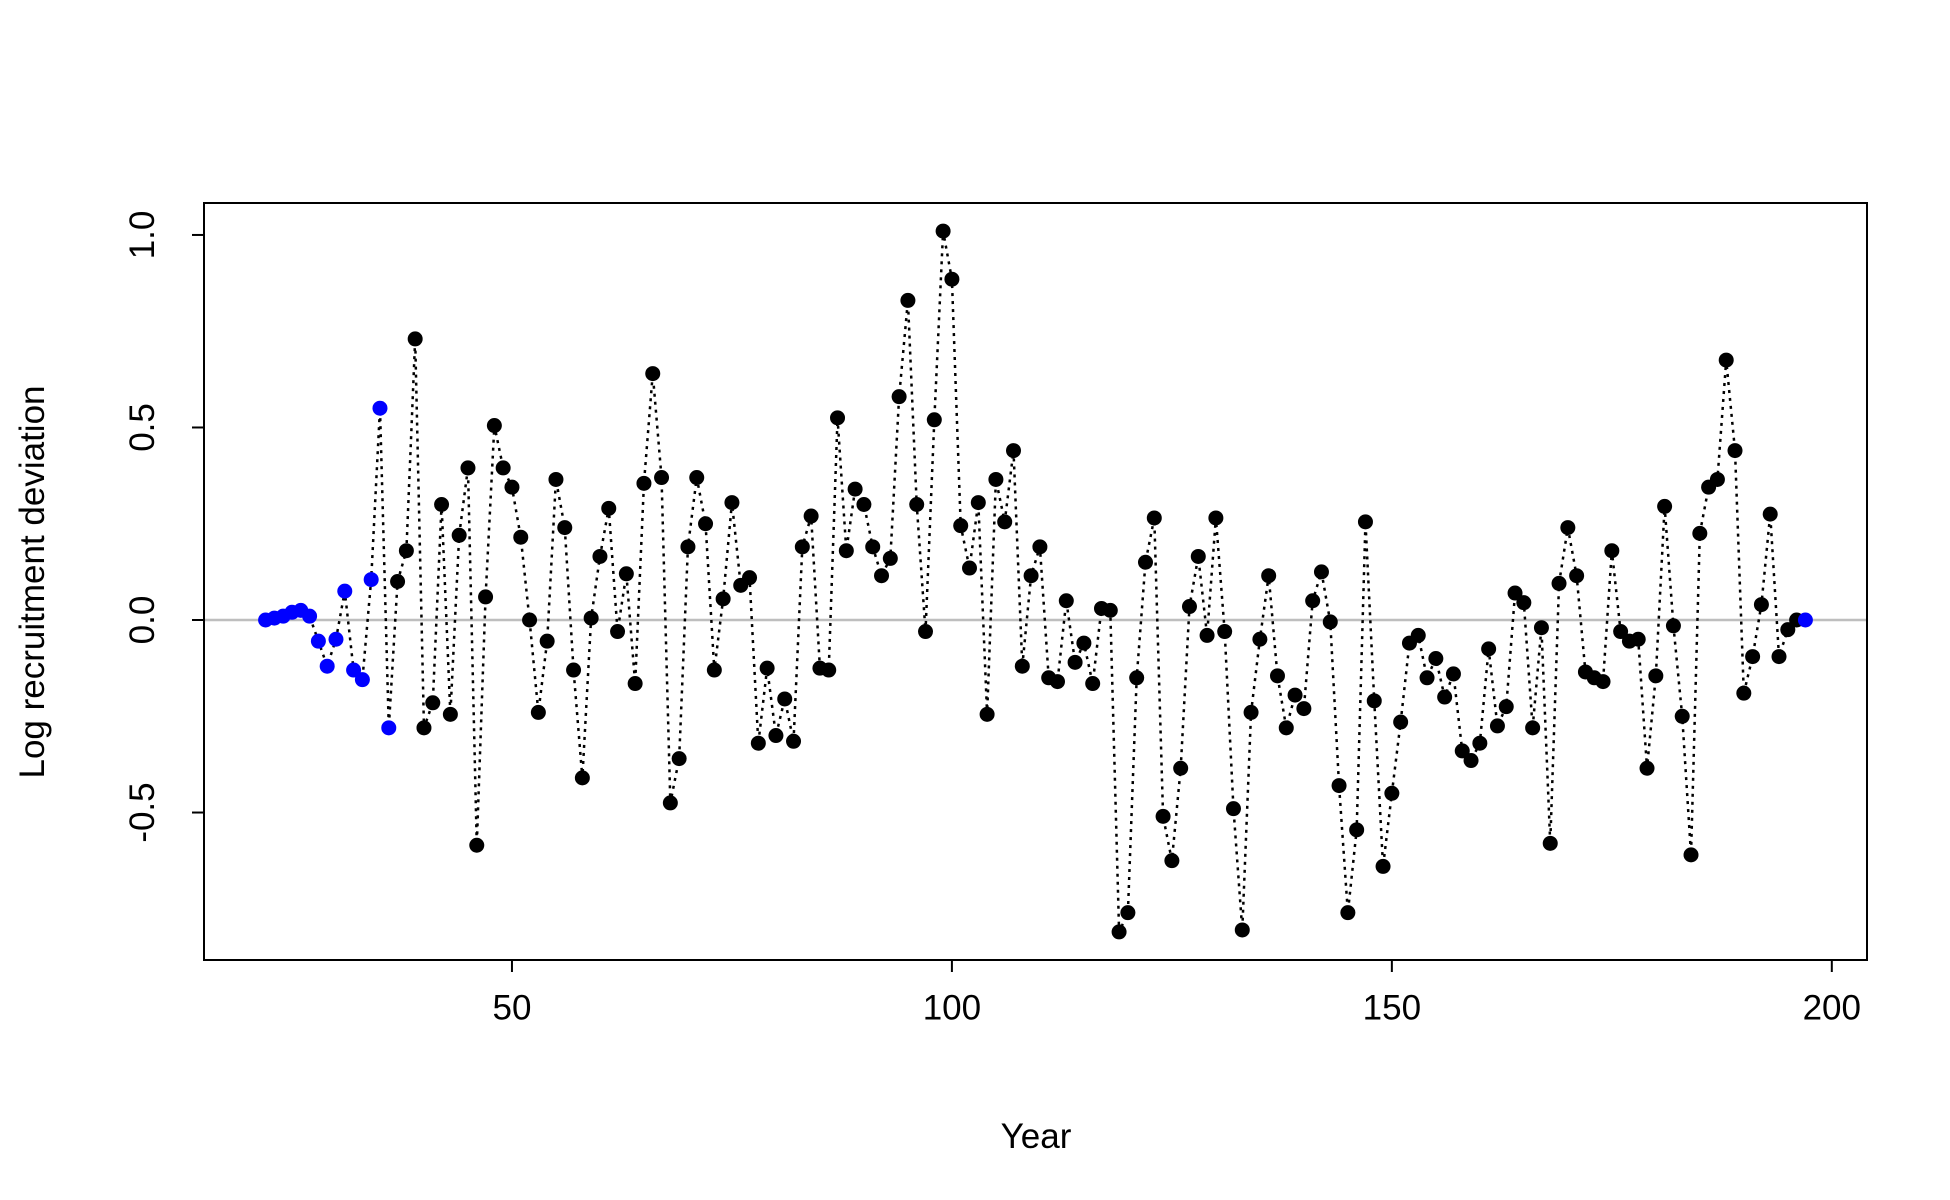  Describe the element at coordinates (142, 812) in the screenshot. I see `y-tick-label: -0.5` at that location.